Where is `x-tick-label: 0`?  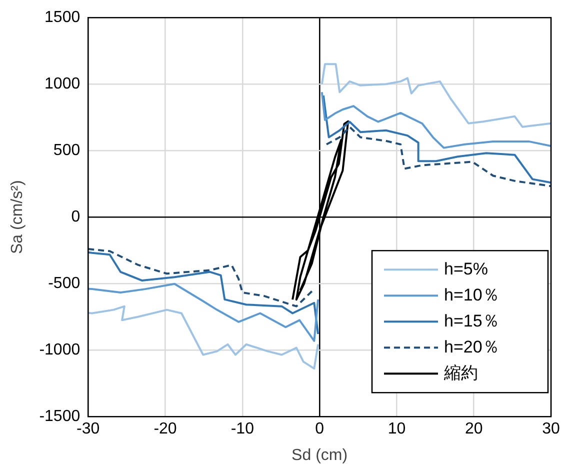 x-tick-label: 0 is located at coordinates (319, 429).